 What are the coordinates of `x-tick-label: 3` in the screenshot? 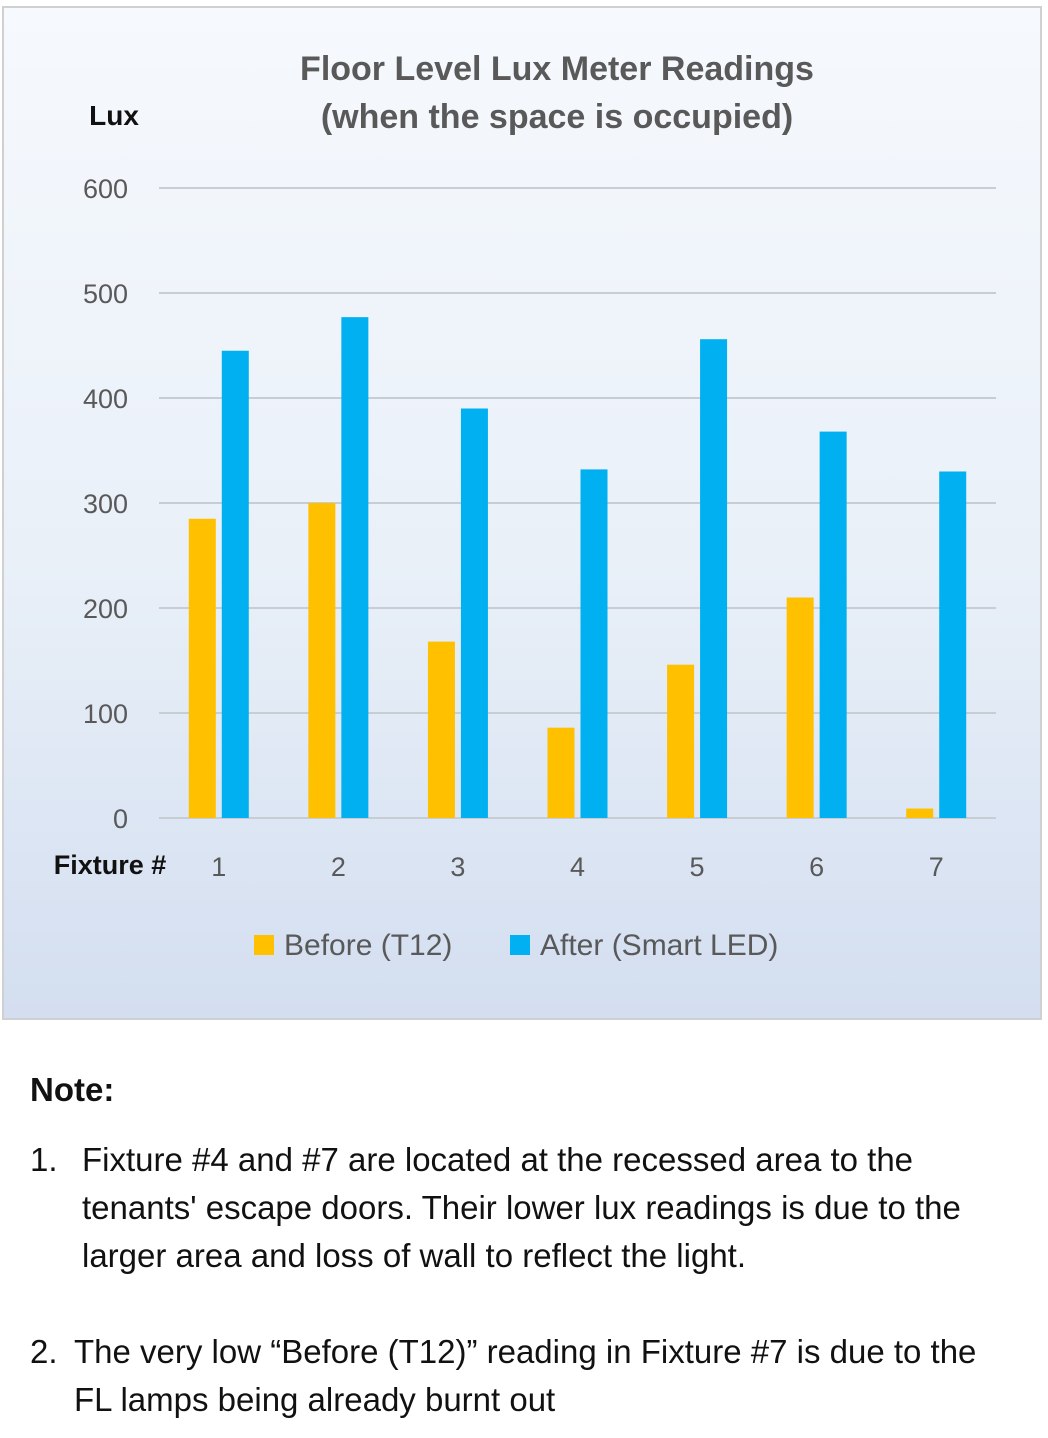 It's located at (457, 867).